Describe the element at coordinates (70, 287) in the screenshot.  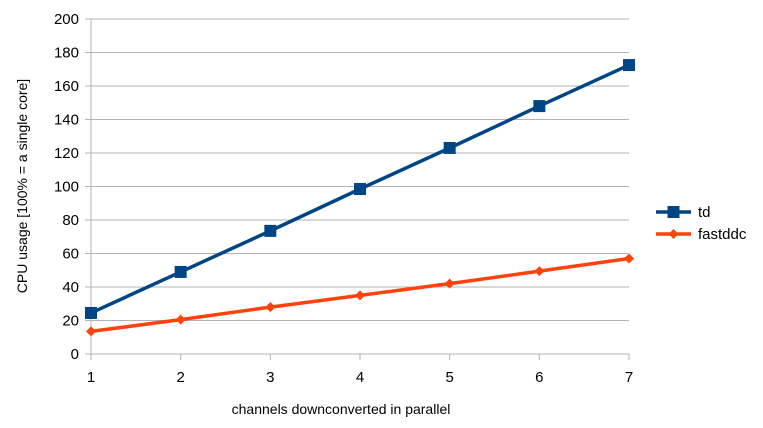
I see `y-tick-label: 40` at that location.